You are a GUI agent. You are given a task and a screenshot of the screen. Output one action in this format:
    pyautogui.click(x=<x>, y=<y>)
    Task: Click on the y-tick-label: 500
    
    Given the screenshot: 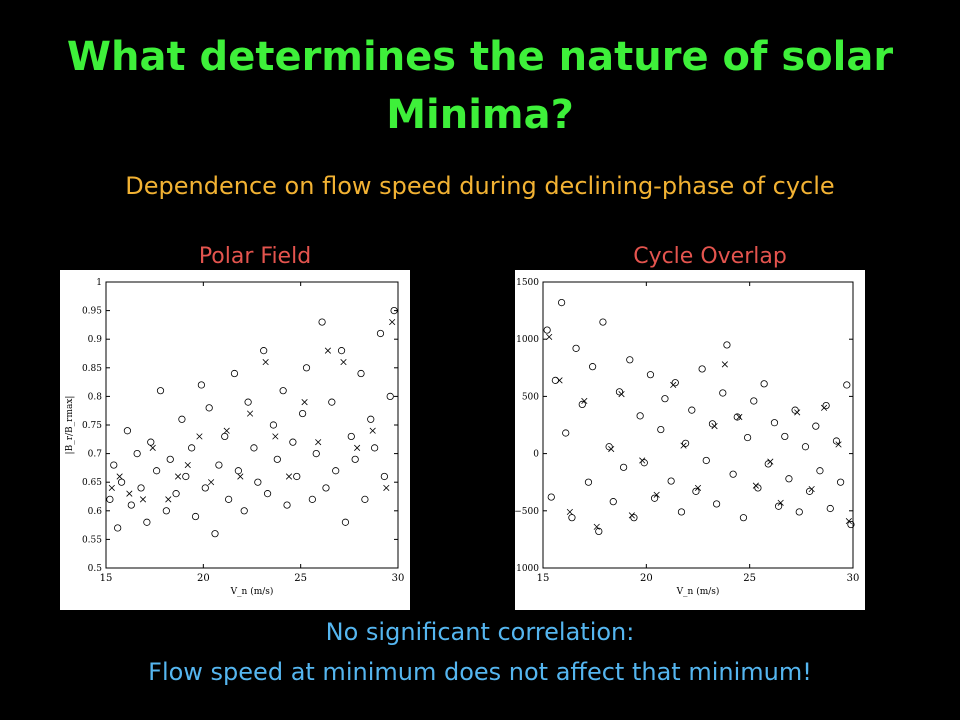 What is the action you would take?
    pyautogui.click(x=530, y=397)
    